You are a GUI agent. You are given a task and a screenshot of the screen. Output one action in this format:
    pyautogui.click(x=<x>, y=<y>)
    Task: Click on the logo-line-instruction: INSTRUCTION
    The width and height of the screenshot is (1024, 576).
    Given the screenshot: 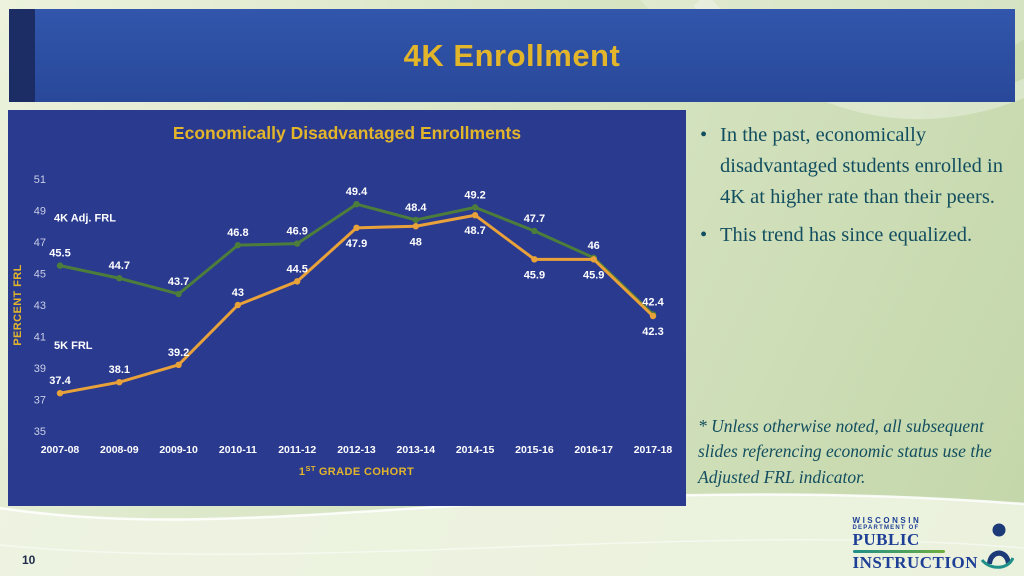 What is the action you would take?
    pyautogui.click(x=915, y=563)
    